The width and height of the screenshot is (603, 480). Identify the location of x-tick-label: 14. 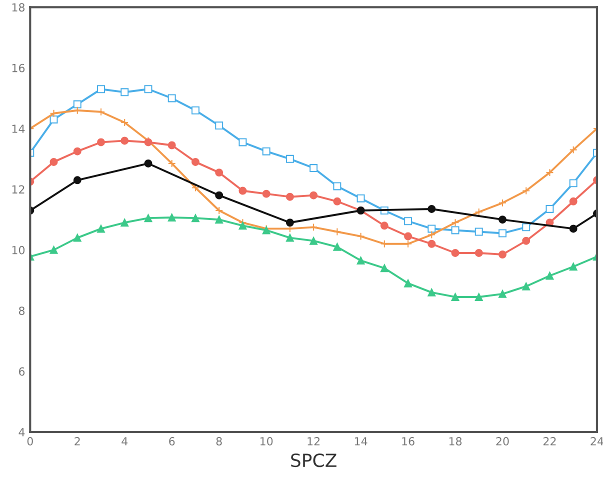
(361, 441).